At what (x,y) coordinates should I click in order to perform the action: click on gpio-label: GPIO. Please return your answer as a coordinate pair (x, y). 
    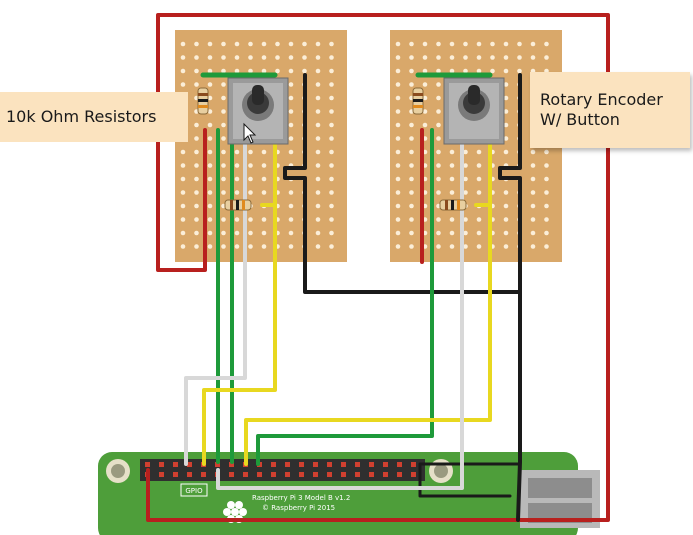
    Looking at the image, I should click on (194, 491).